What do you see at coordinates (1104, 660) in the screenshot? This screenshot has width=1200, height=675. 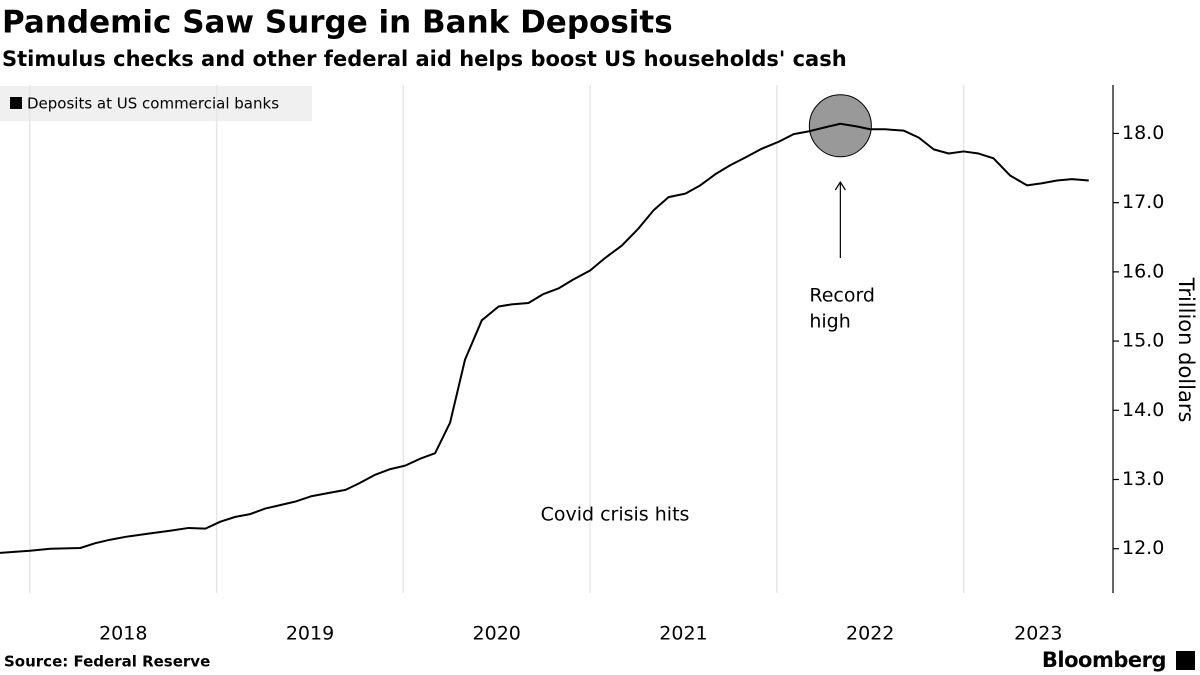 I see `brand: Bloomberg` at bounding box center [1104, 660].